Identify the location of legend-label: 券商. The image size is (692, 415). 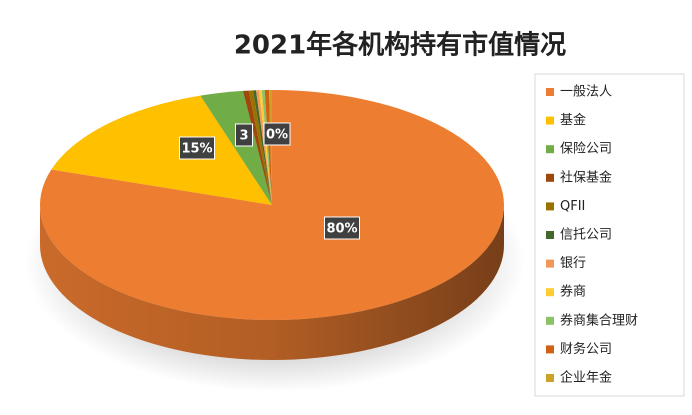
(573, 292).